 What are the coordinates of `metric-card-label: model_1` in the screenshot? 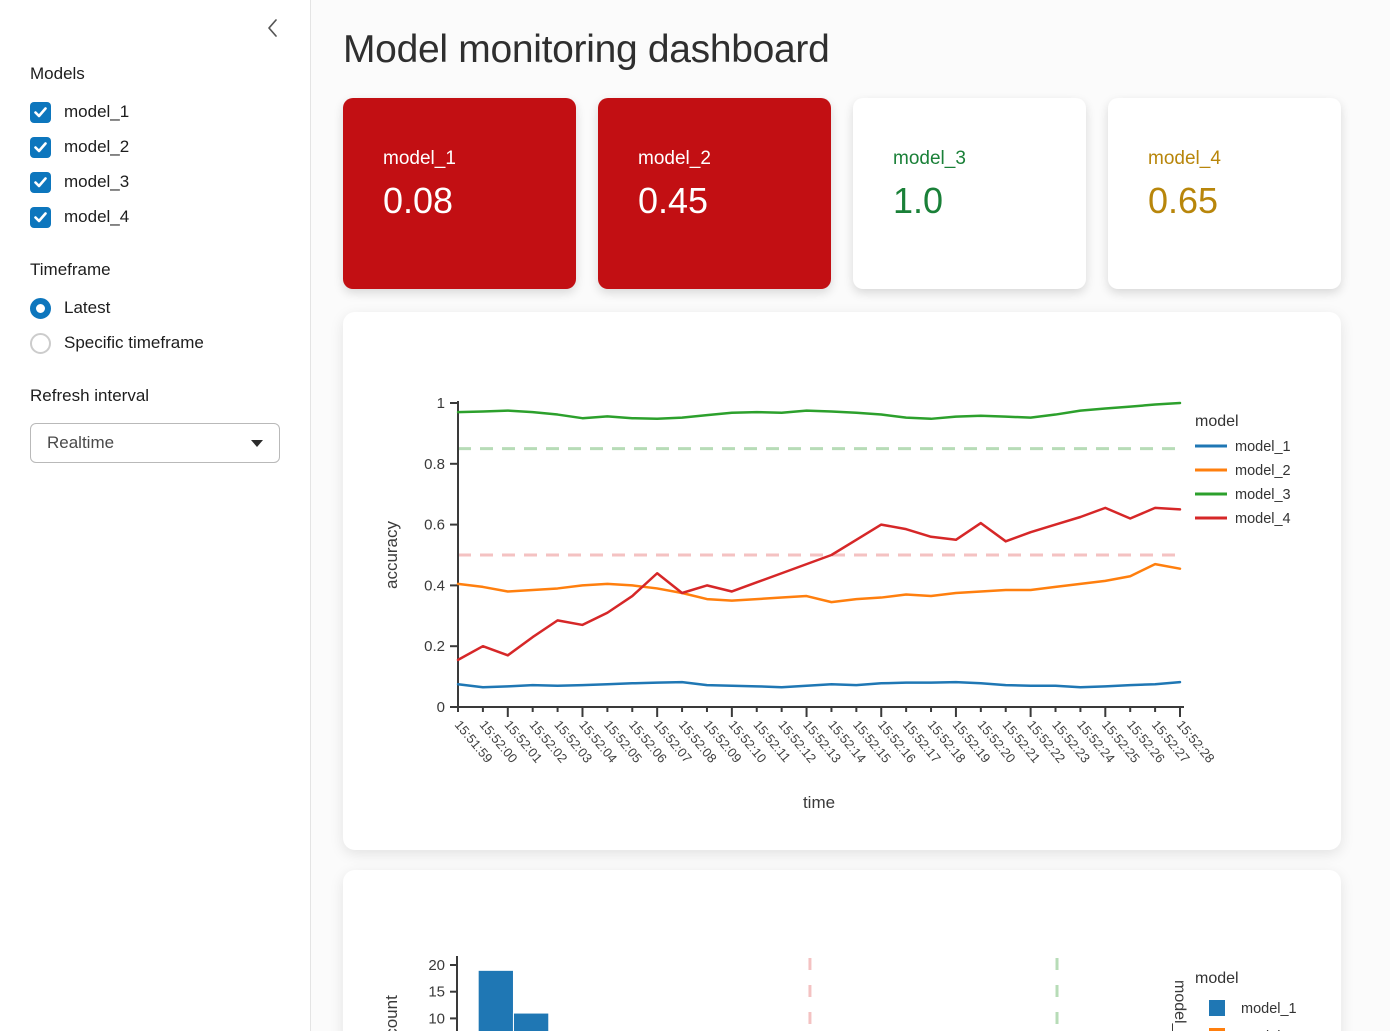 It's located at (419, 158).